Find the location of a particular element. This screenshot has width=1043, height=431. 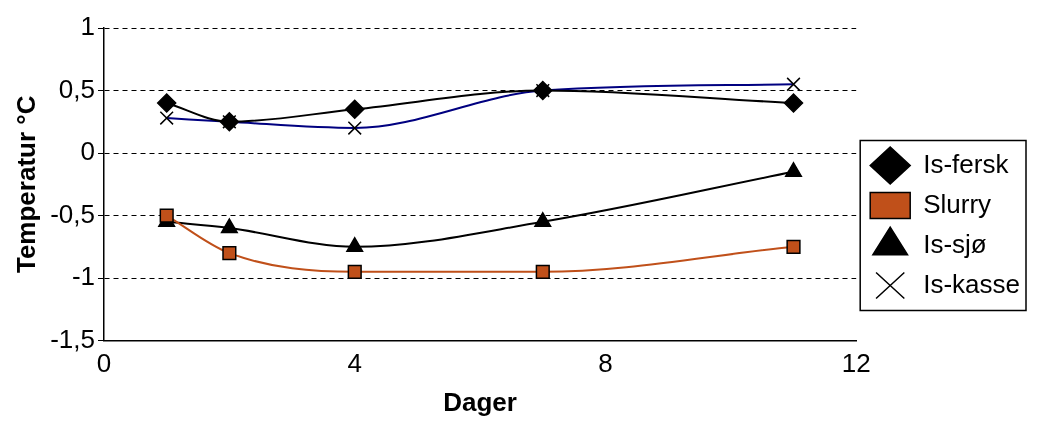

x-tick-label: 4 is located at coordinates (354, 363).